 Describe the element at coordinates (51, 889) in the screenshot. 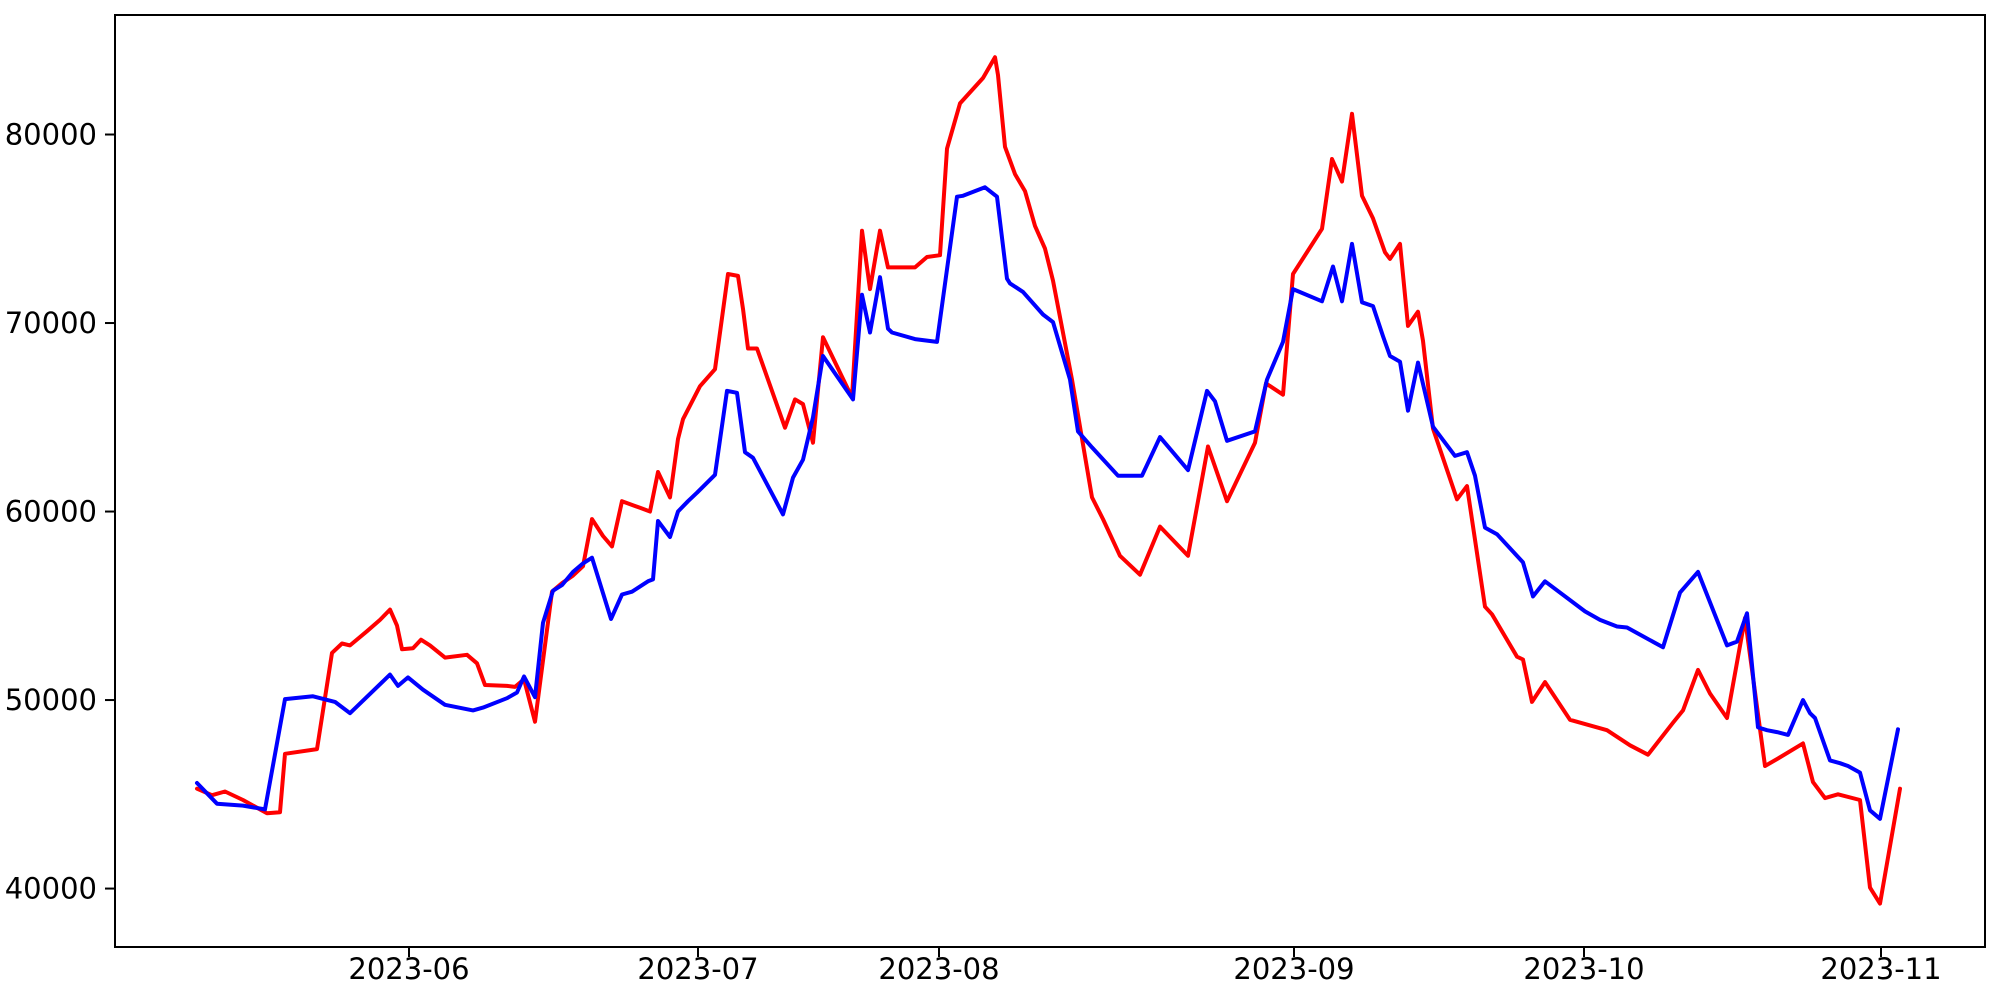

I see `y-tick-label: 40000` at that location.